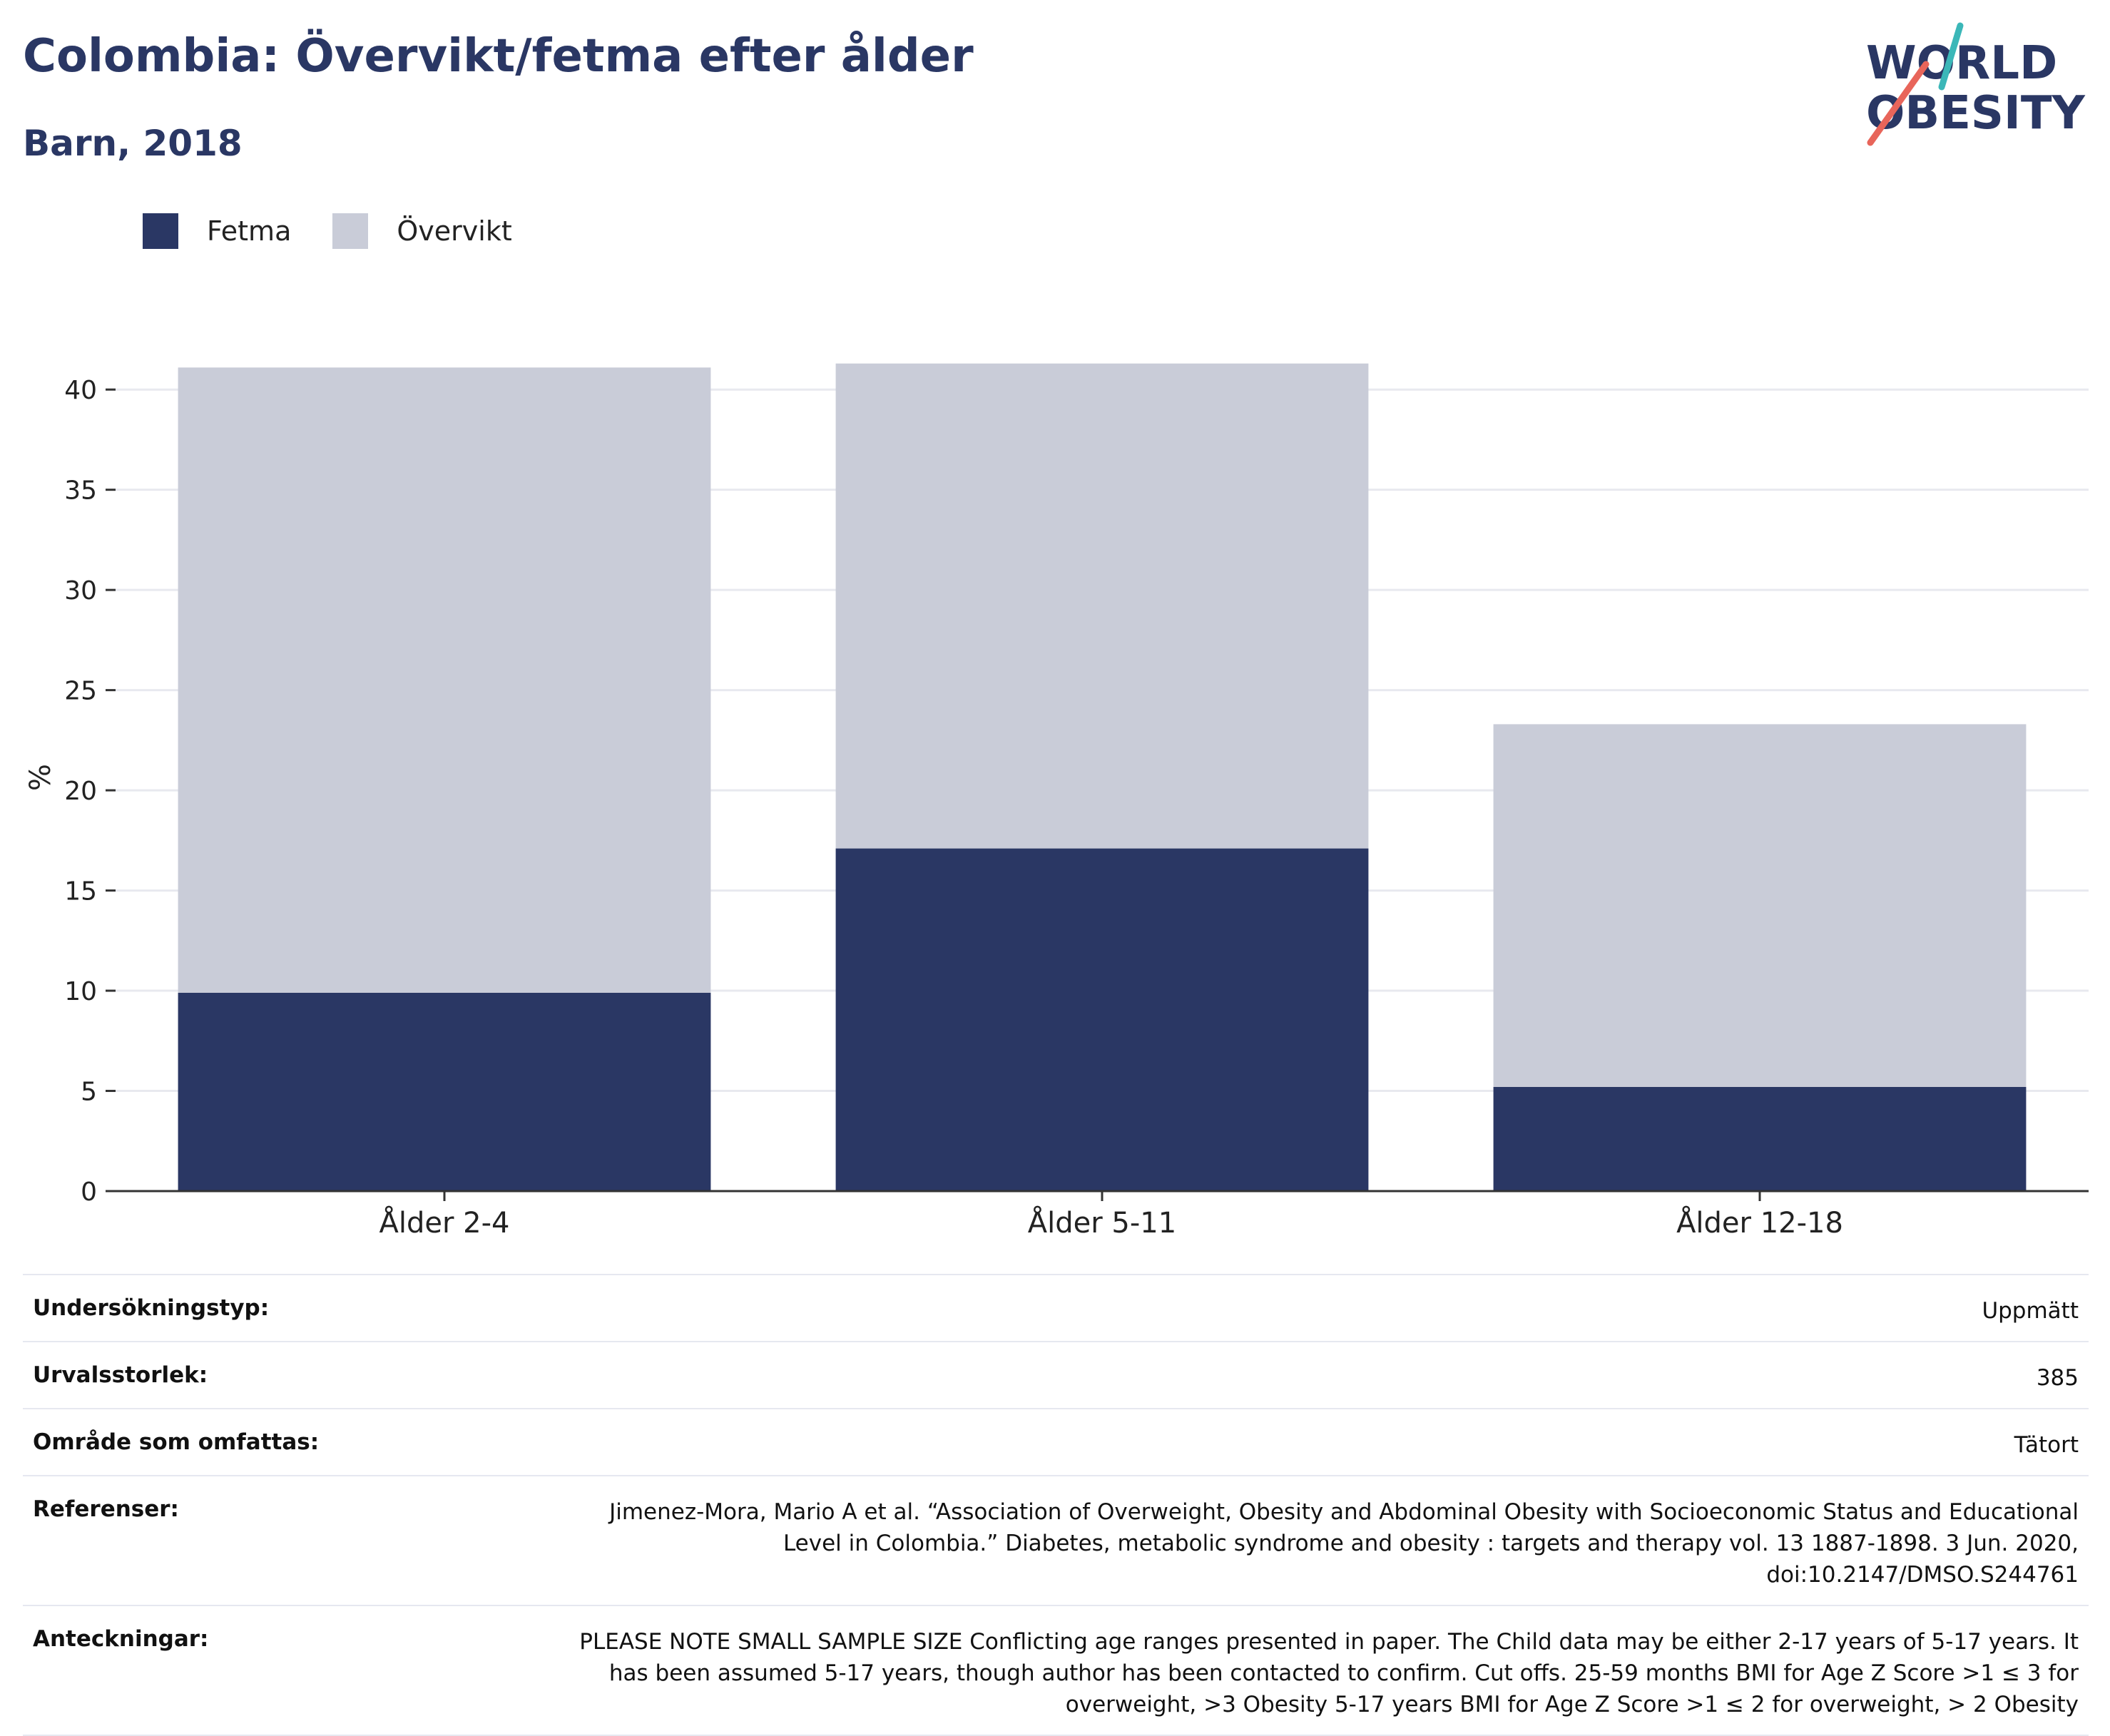 The height and width of the screenshot is (1736, 2110). What do you see at coordinates (80, 390) in the screenshot?
I see `y-tick-label: 40` at bounding box center [80, 390].